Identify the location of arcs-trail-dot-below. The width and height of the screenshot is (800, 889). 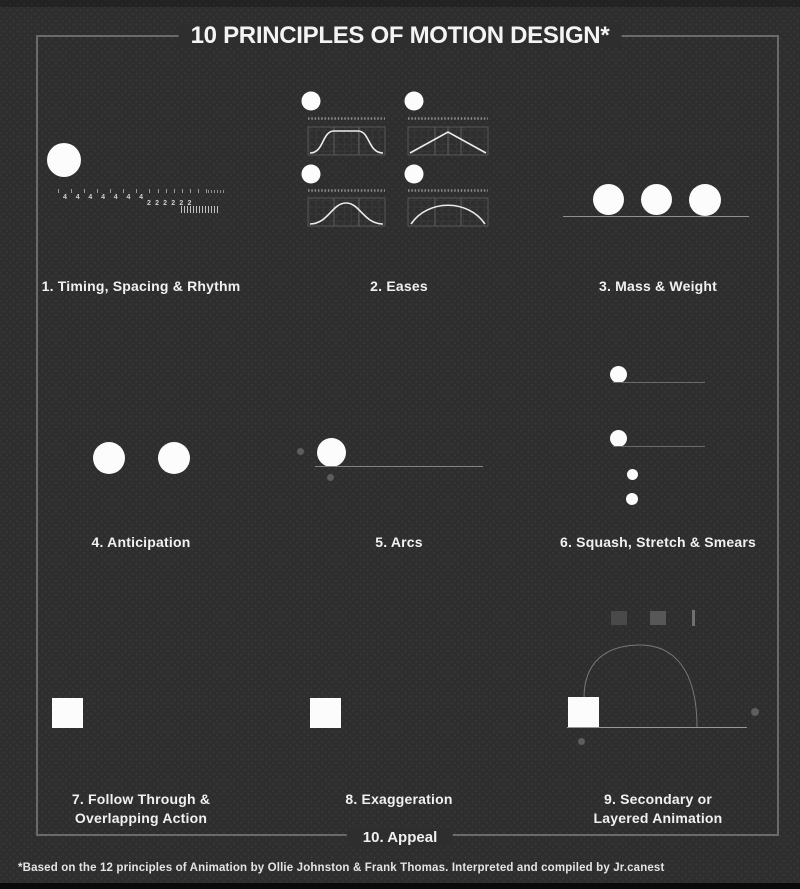
(330, 477).